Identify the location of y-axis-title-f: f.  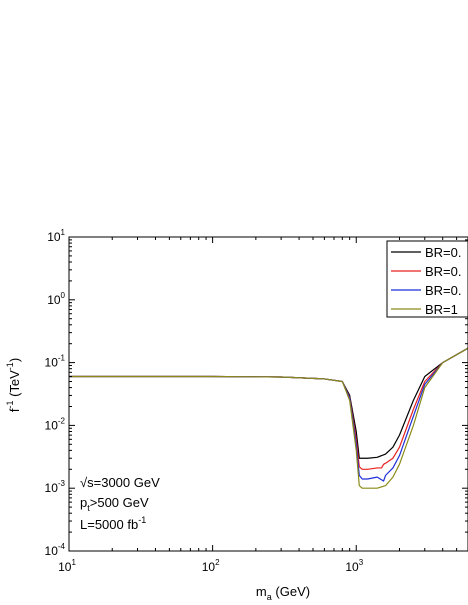
(14, 410).